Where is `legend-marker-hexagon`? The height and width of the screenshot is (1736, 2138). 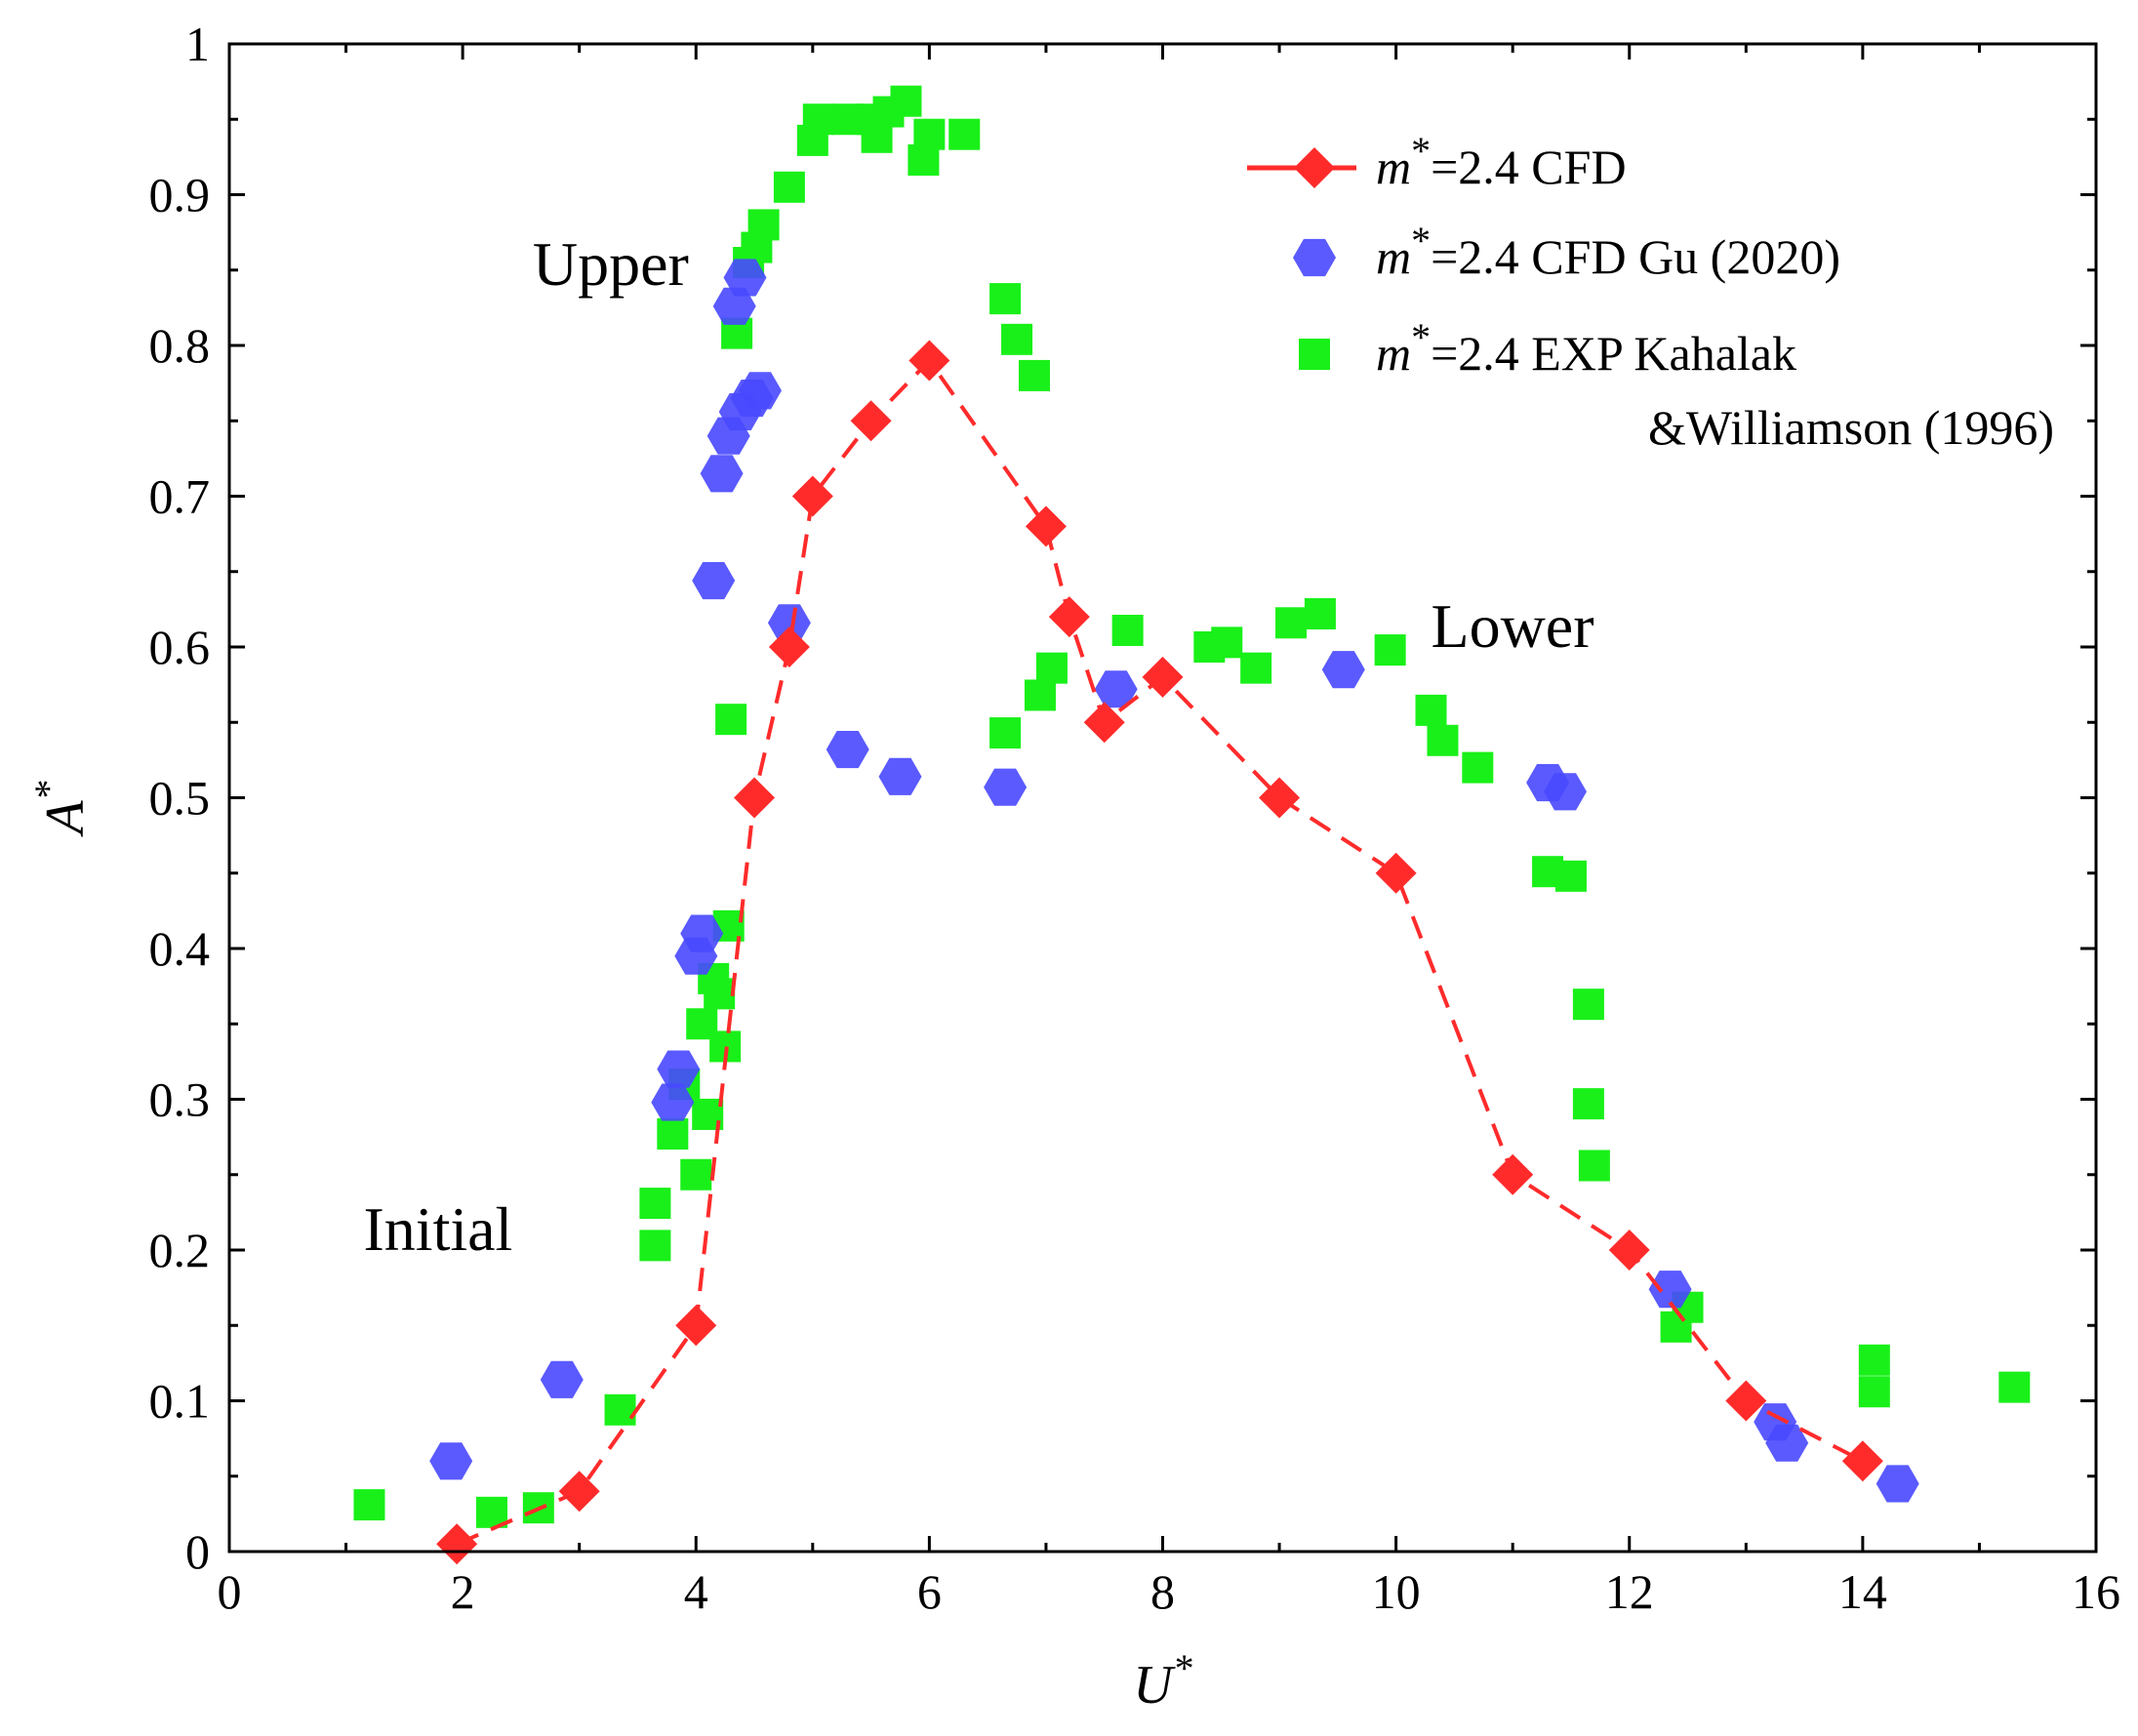
legend-marker-hexagon is located at coordinates (1314, 257).